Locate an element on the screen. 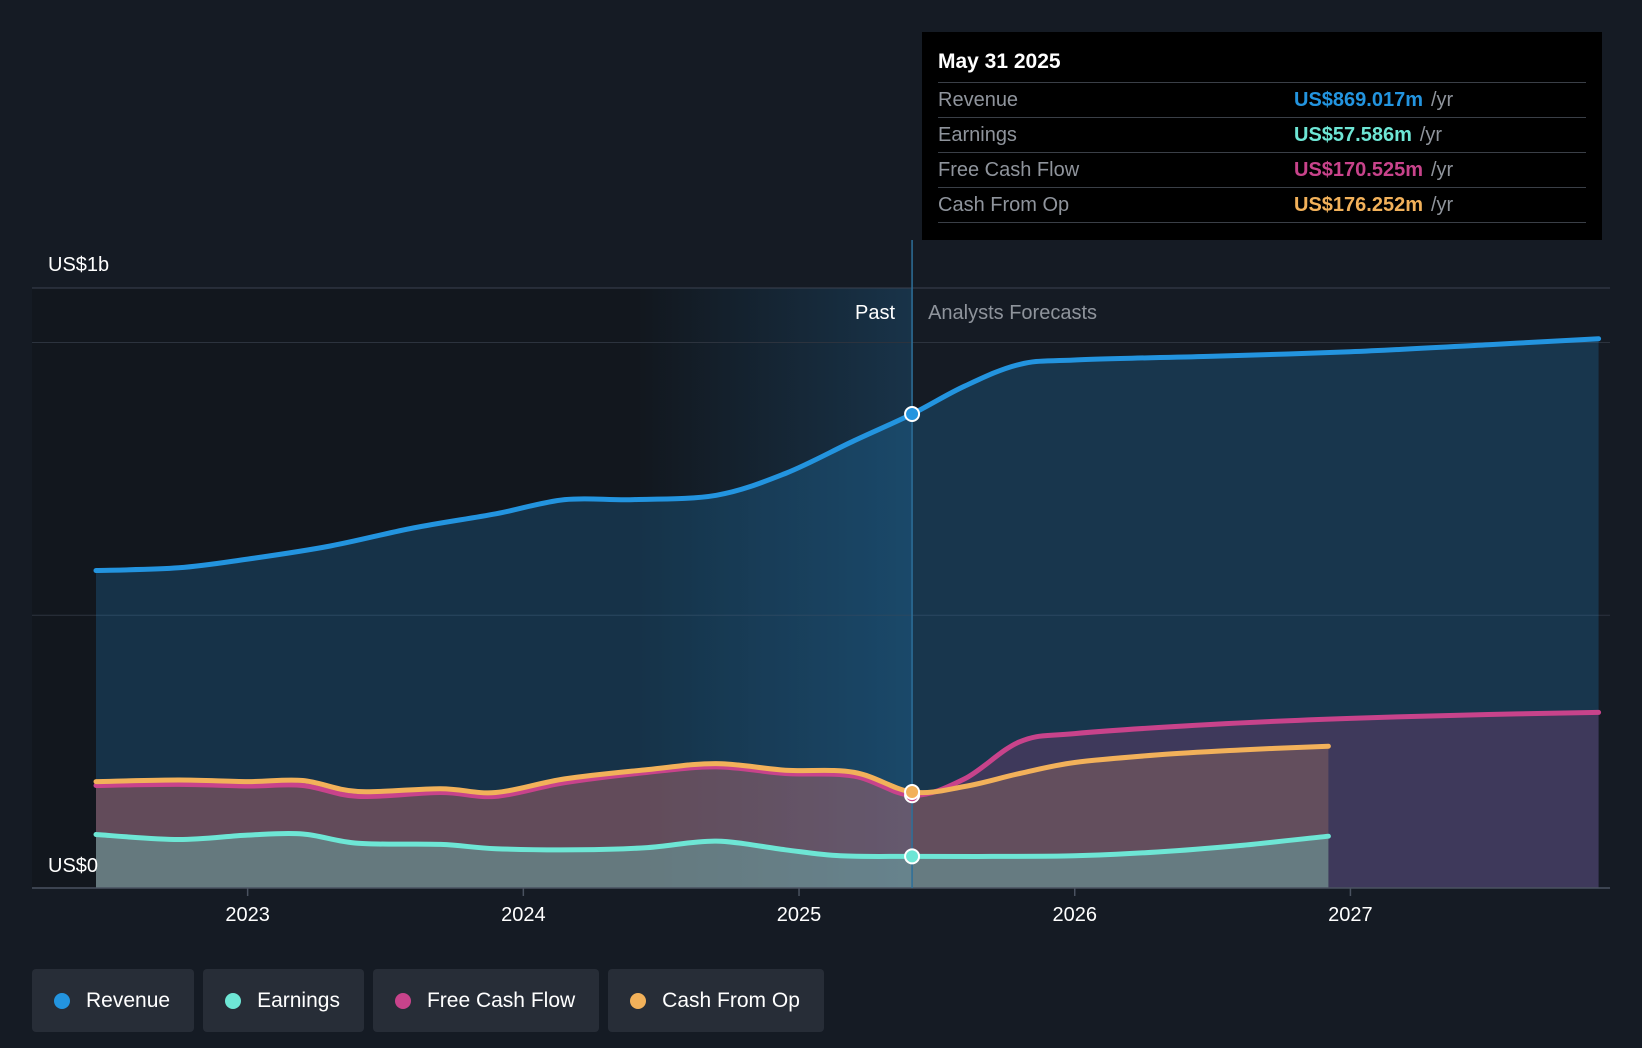 Image resolution: width=1642 pixels, height=1048 pixels. tooltip-date: May 31 2025 is located at coordinates (999, 61).